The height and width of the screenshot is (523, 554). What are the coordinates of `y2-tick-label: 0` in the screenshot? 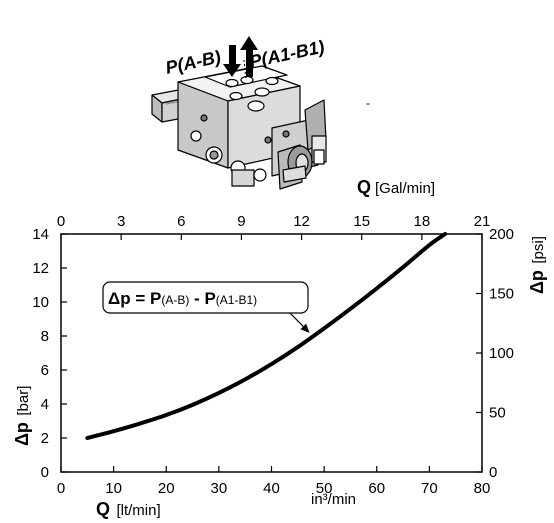 It's located at (493, 472).